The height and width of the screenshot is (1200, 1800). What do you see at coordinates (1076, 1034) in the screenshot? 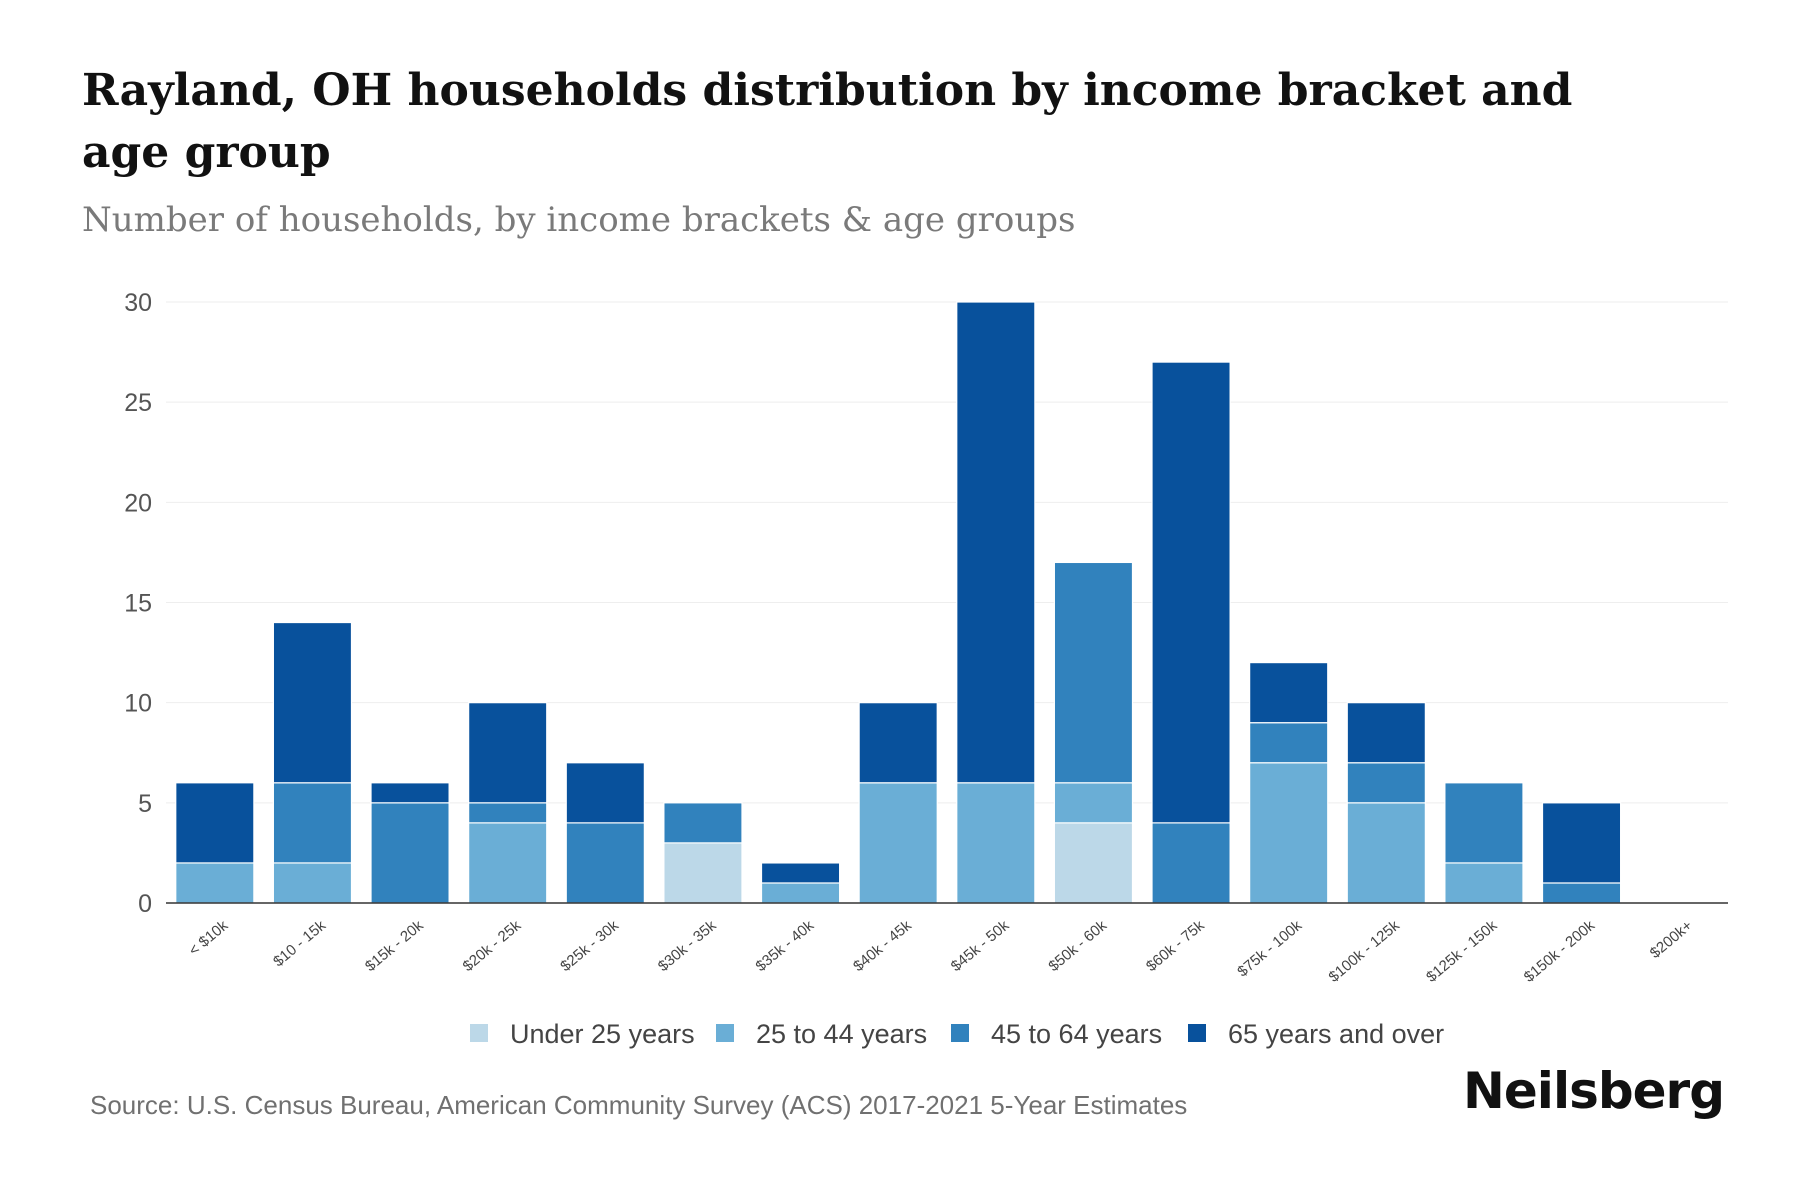
I see `legend-label: 45 to 64 years` at bounding box center [1076, 1034].